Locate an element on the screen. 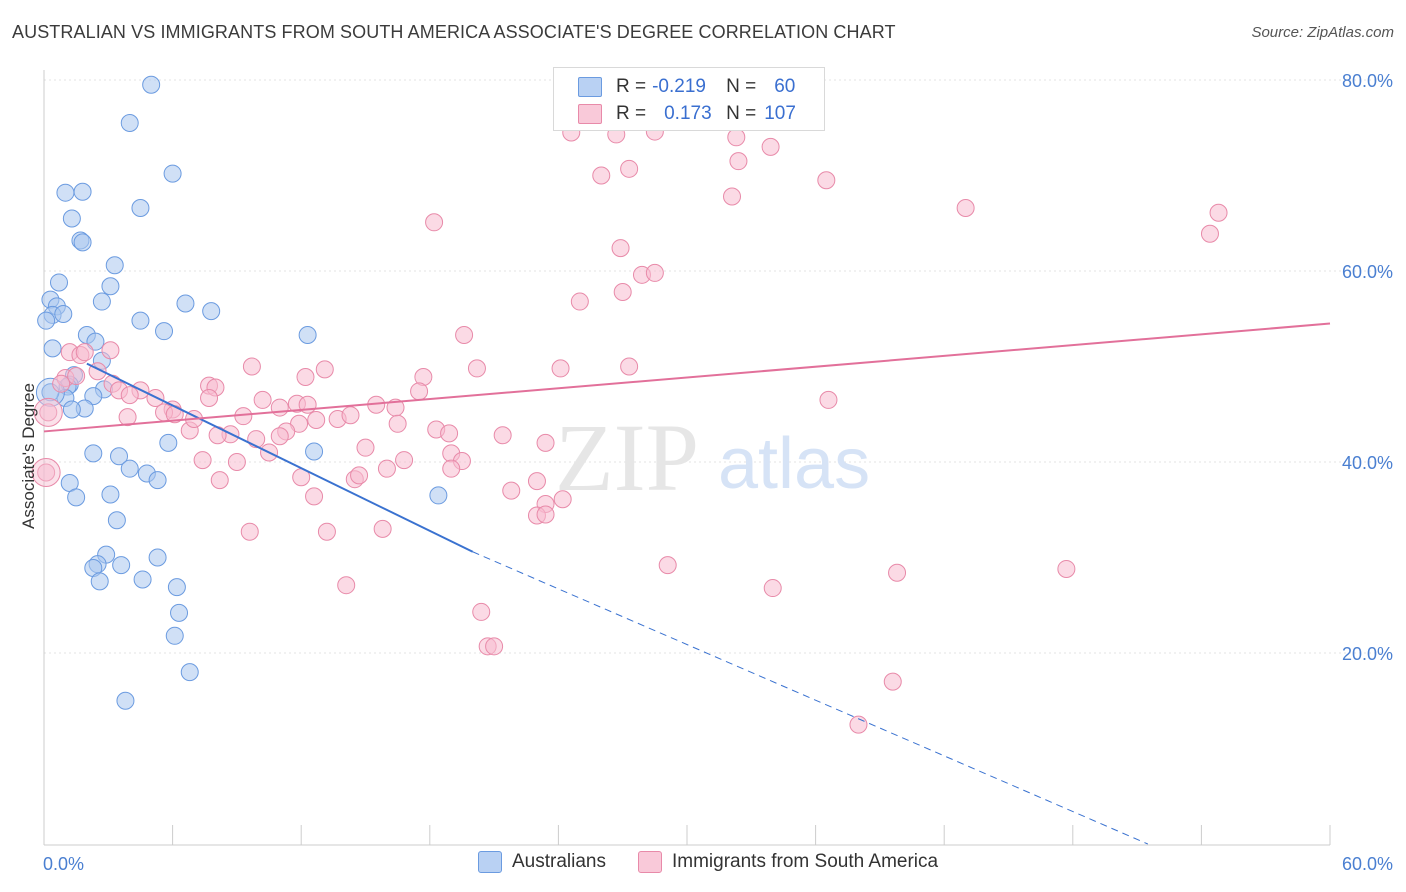 The width and height of the screenshot is (1406, 892). legend-n-label: N = is located at coordinates (741, 86).